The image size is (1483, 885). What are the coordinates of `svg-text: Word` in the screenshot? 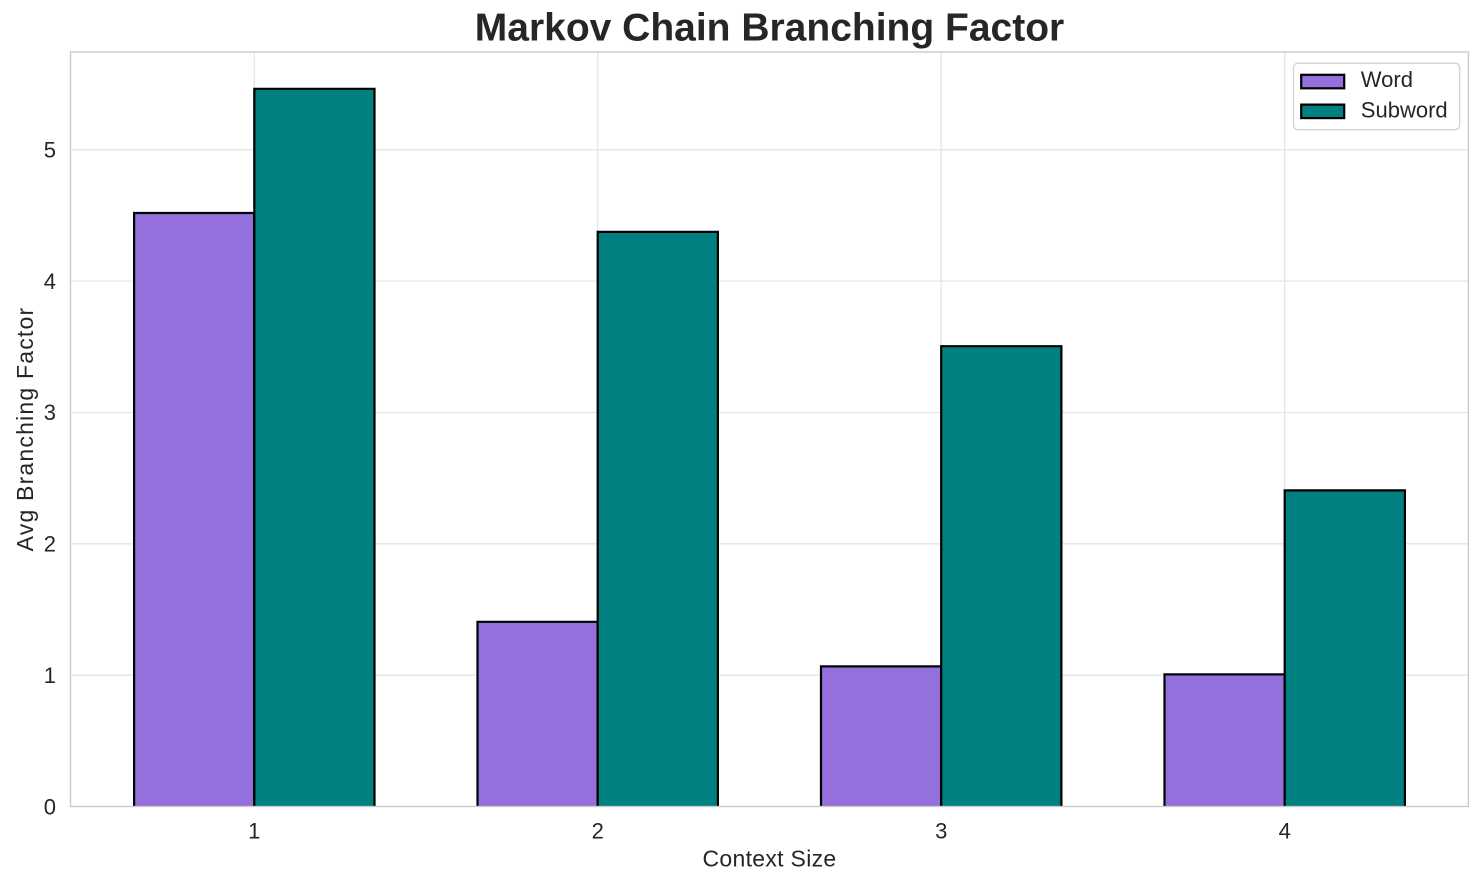 It's located at (1387, 79).